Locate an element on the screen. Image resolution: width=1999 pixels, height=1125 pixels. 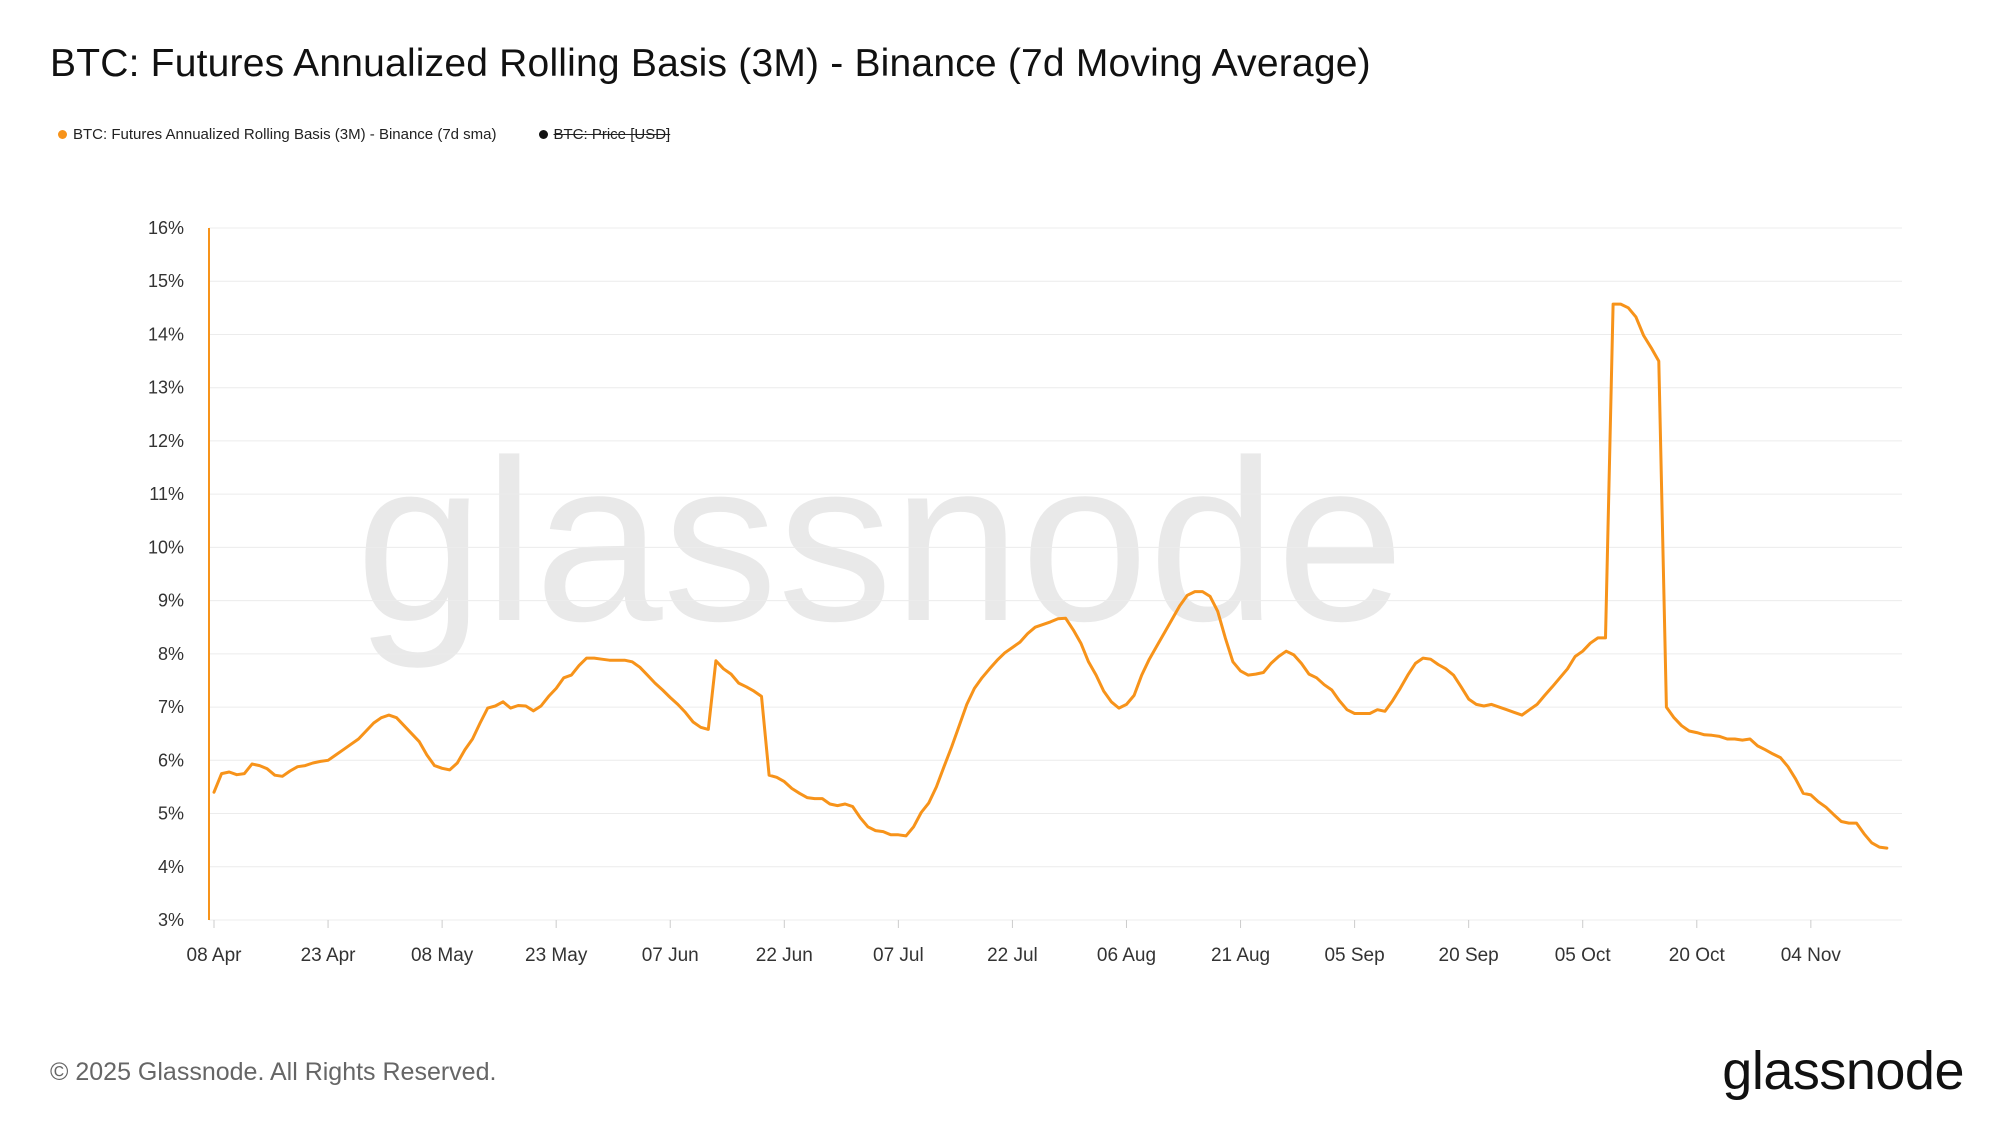
y-tick-label: 5% is located at coordinates (171, 814).